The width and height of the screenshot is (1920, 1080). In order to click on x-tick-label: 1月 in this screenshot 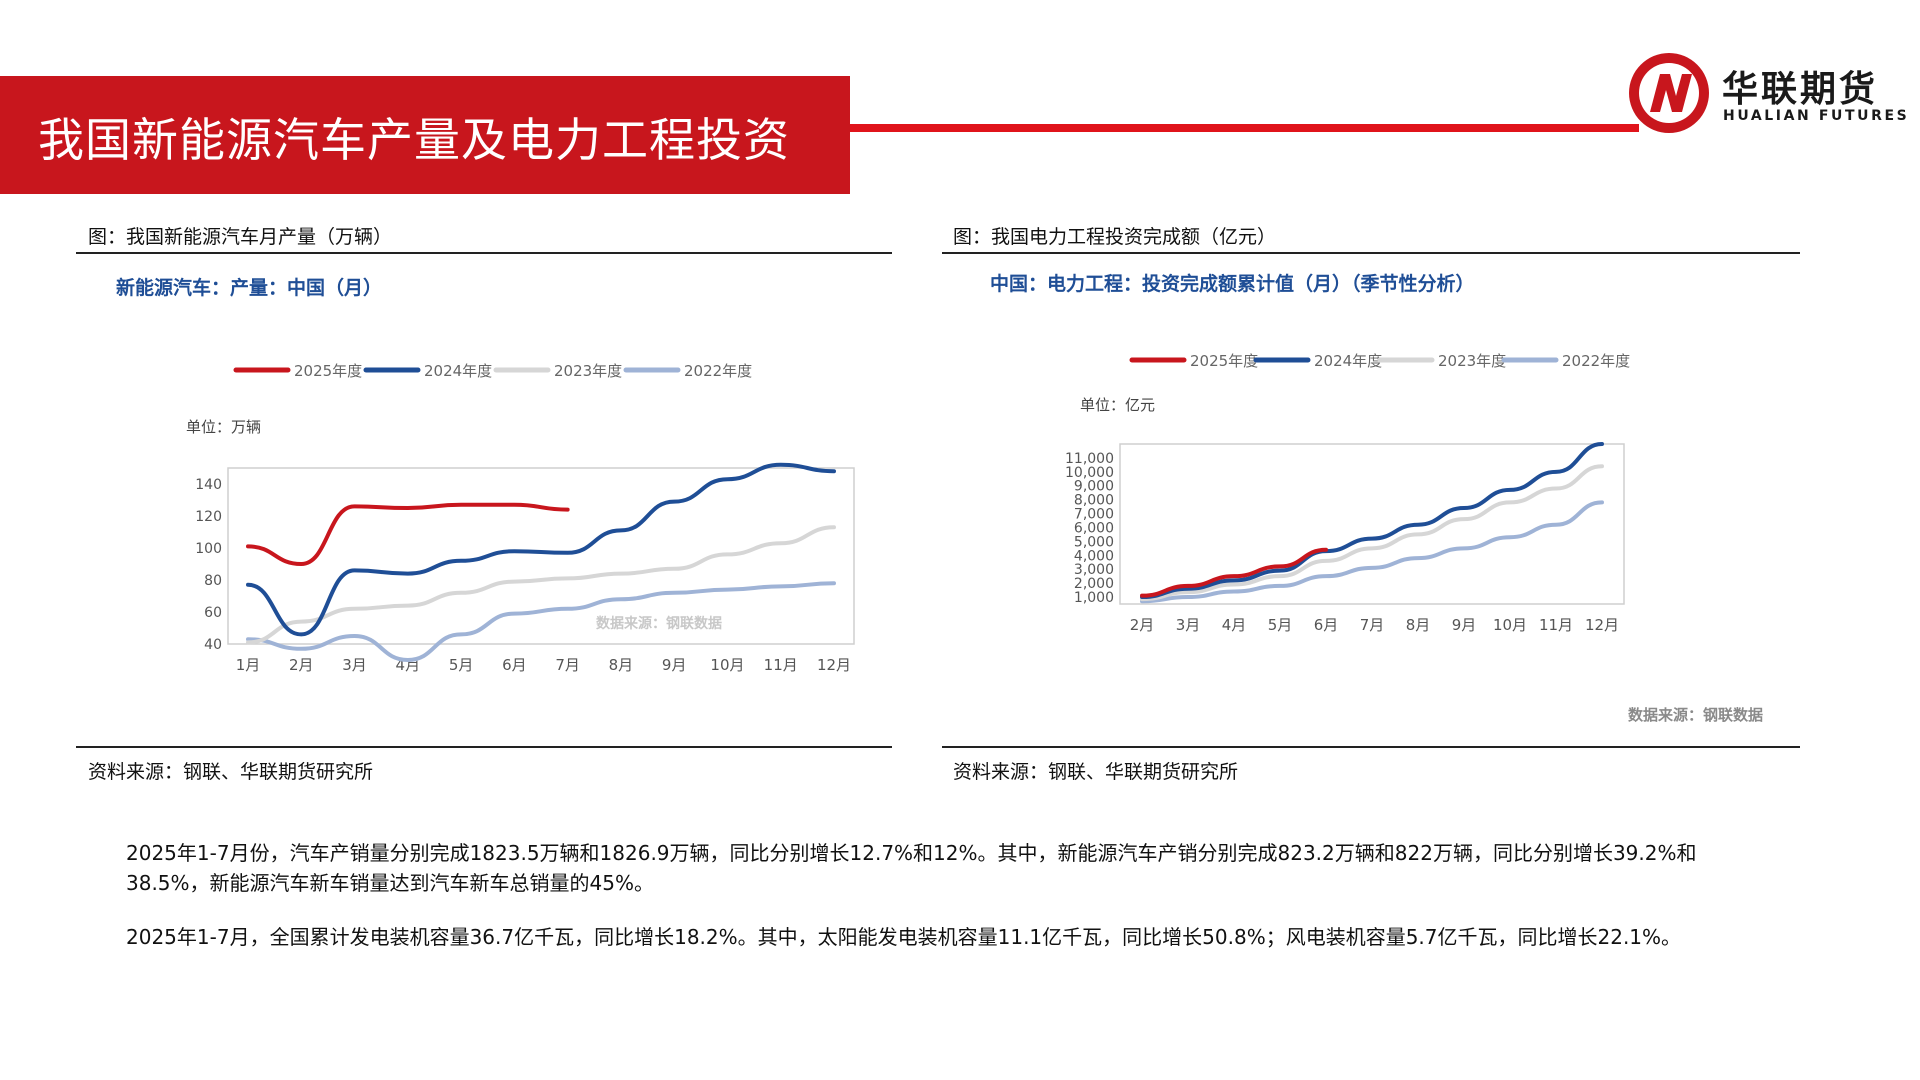, I will do `click(248, 665)`.